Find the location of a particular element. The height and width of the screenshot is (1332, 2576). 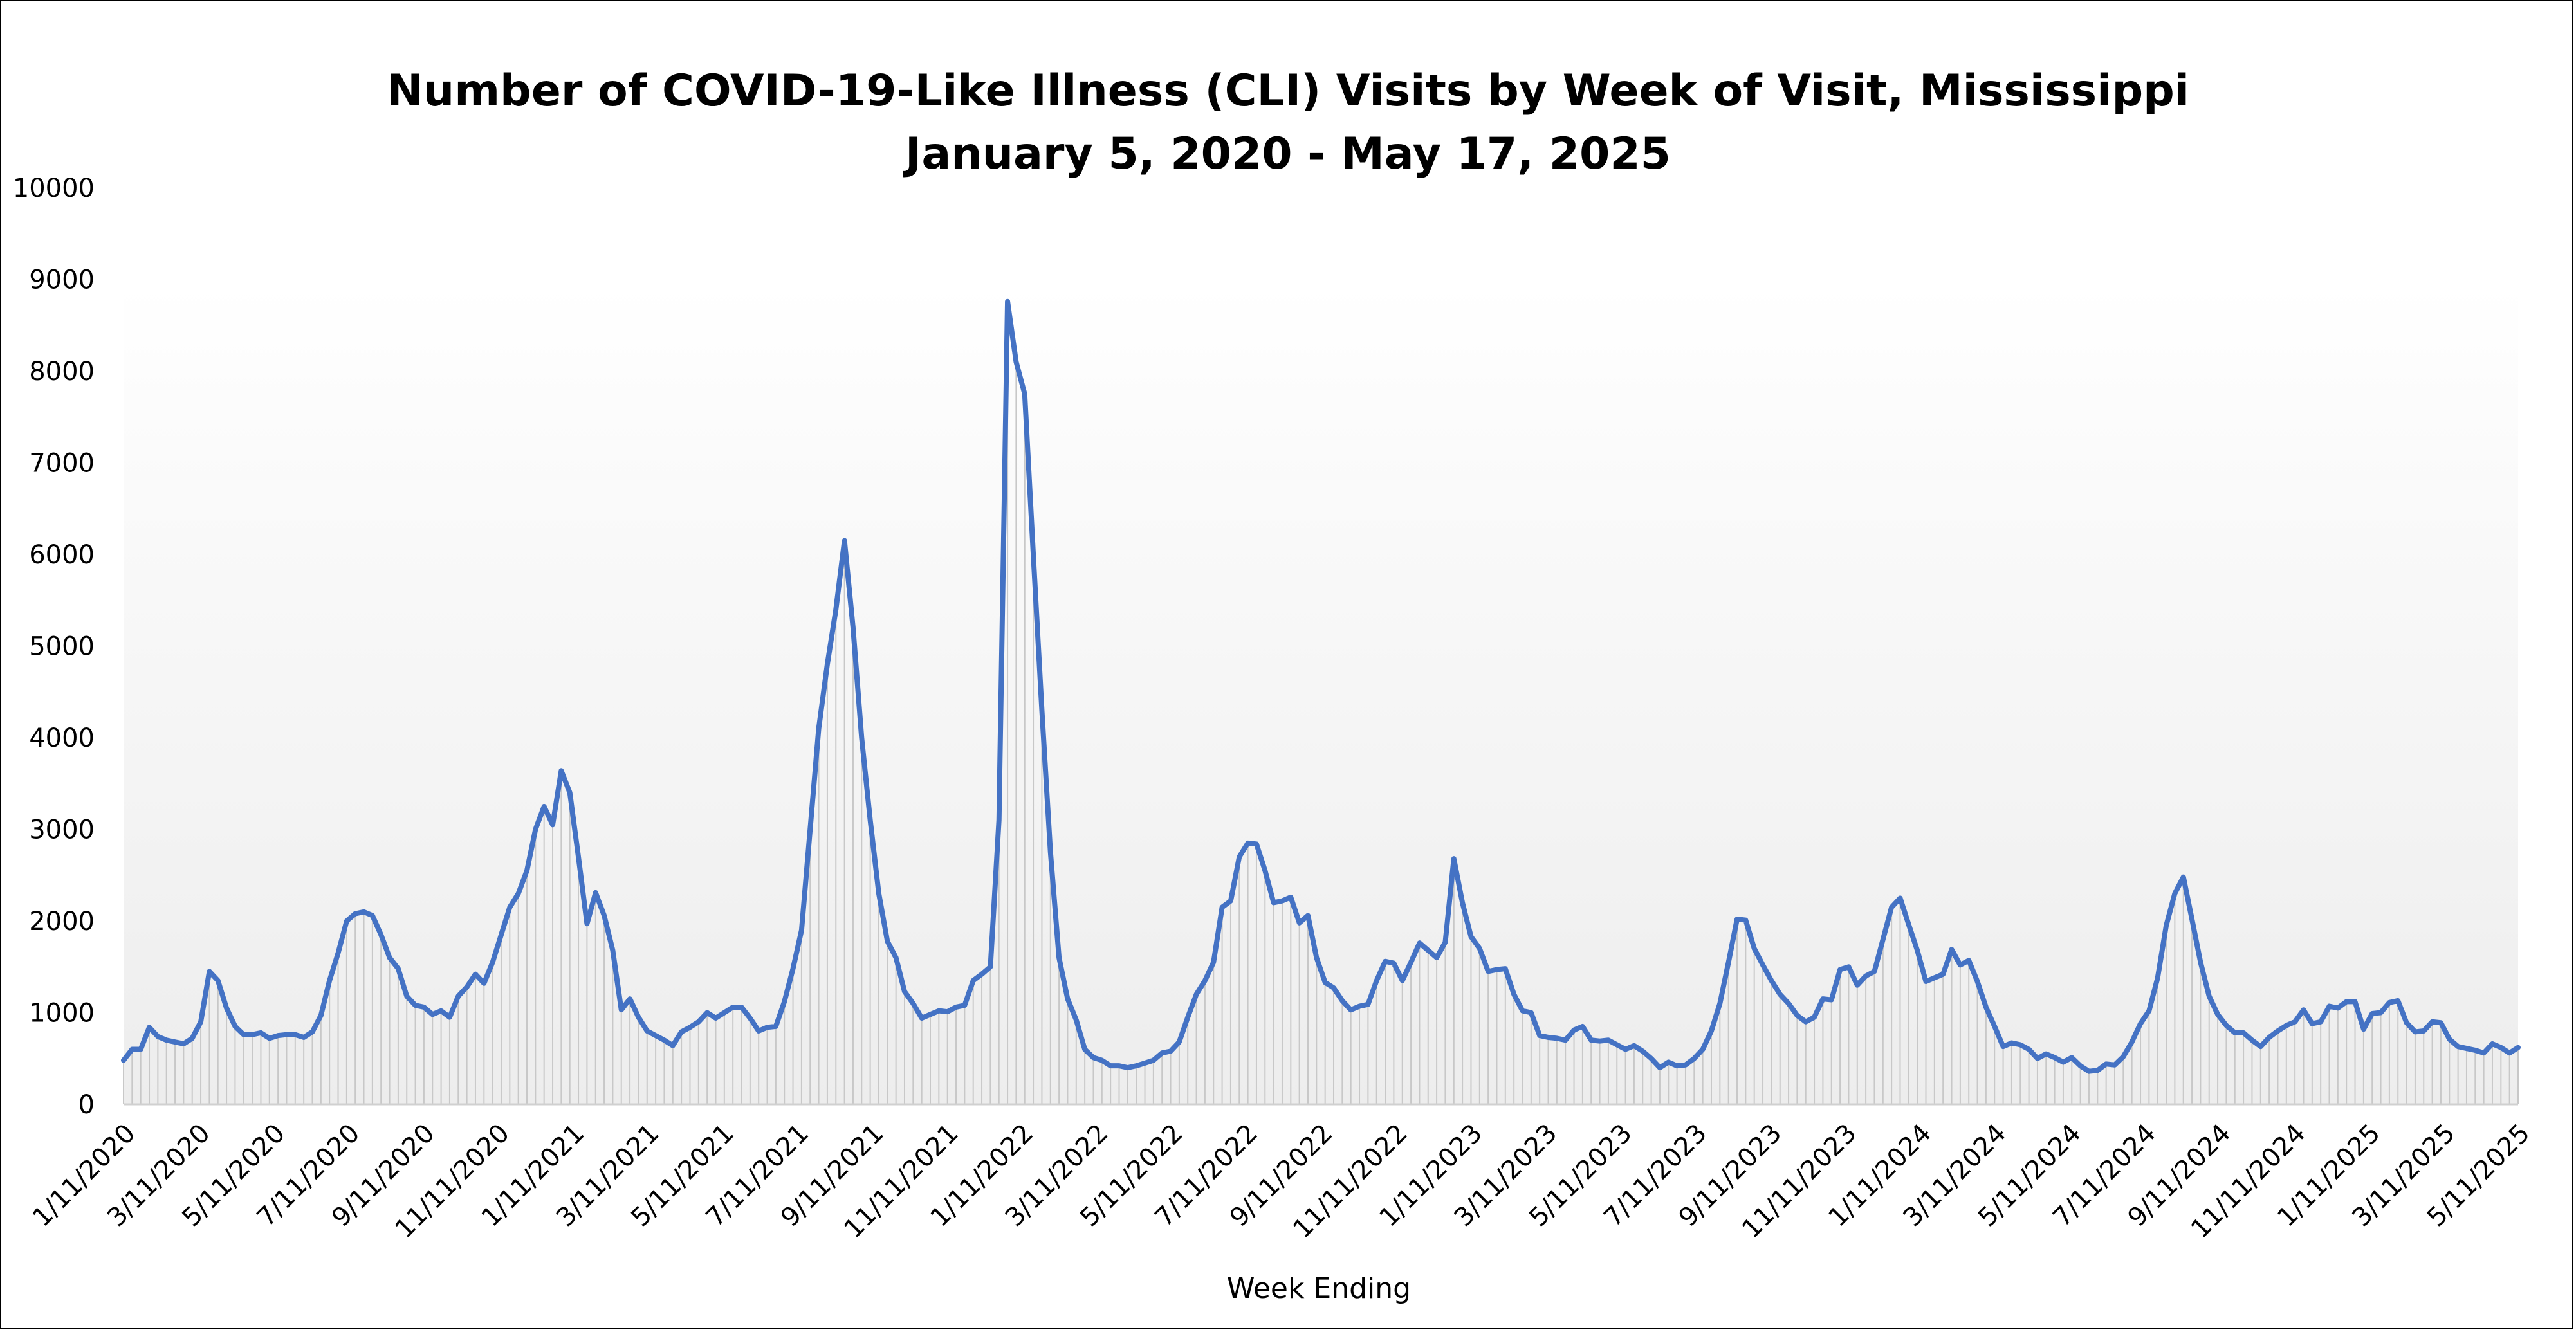

y-tick-label: 0 is located at coordinates (86, 1105).